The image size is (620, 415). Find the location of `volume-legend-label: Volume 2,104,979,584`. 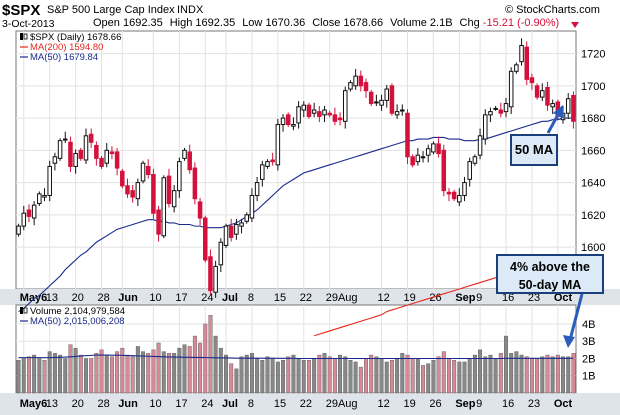

volume-legend-label: Volume 2,104,979,584 is located at coordinates (77, 311).